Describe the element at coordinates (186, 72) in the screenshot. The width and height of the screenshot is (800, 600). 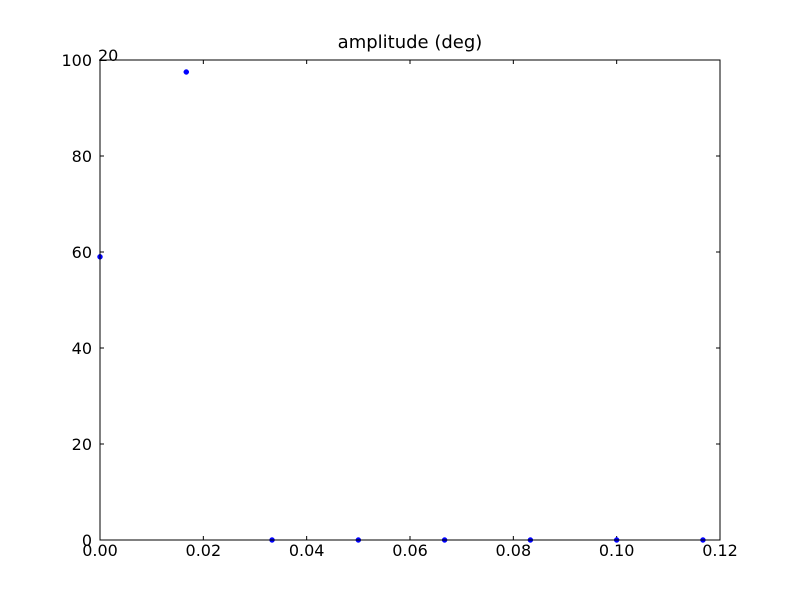
I see `data-point` at that location.